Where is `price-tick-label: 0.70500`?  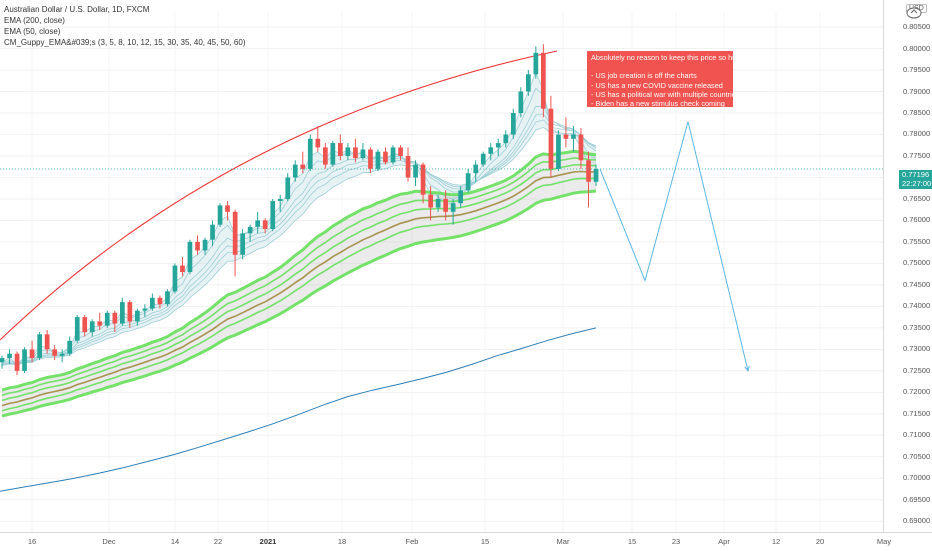 price-tick-label: 0.70500 is located at coordinates (917, 456).